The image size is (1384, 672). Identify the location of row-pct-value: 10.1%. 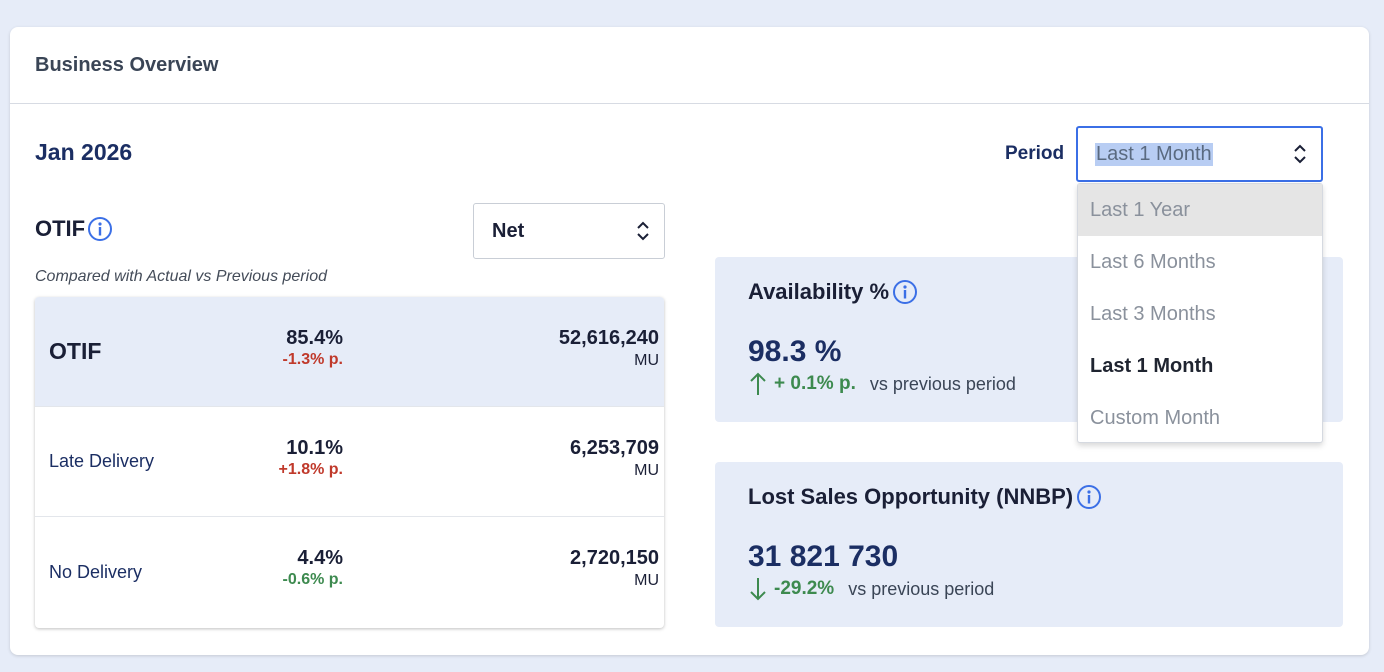
(314, 448).